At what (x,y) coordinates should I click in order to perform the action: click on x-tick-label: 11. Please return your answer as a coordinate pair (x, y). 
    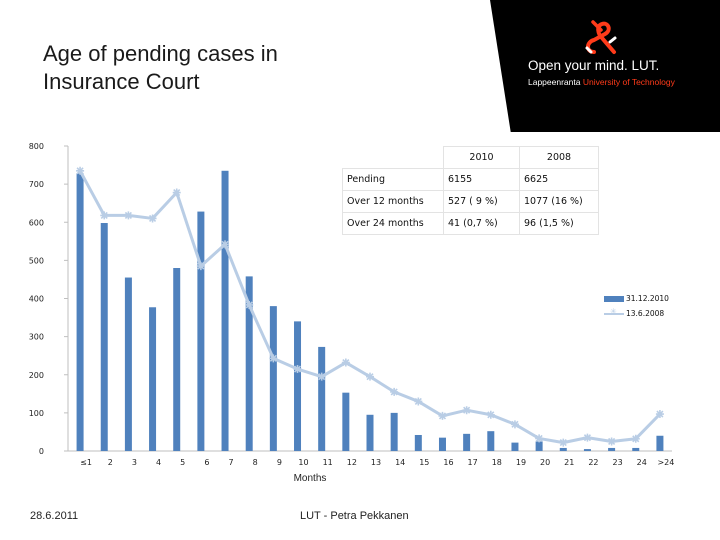
    Looking at the image, I should click on (328, 462).